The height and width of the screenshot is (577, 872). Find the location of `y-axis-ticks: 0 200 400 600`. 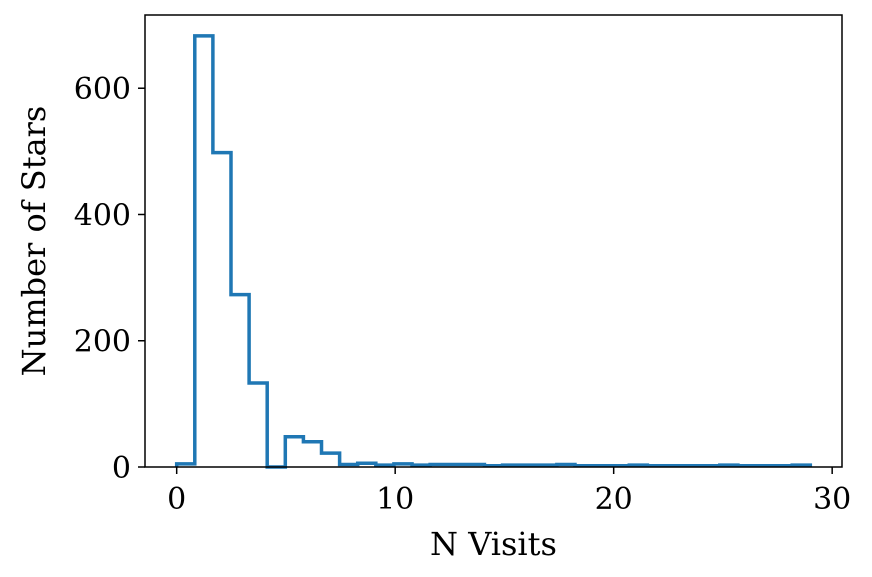

y-axis-ticks: 0 200 400 600 is located at coordinates (109, 279).